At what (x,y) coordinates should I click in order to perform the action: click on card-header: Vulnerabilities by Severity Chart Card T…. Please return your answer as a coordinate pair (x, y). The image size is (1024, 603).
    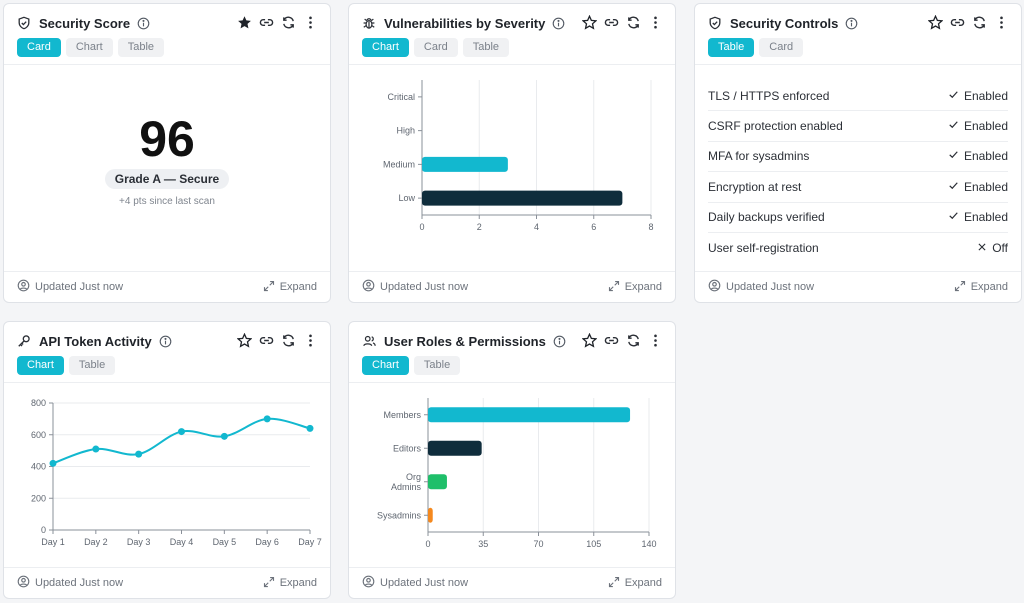
    Looking at the image, I should click on (512, 34).